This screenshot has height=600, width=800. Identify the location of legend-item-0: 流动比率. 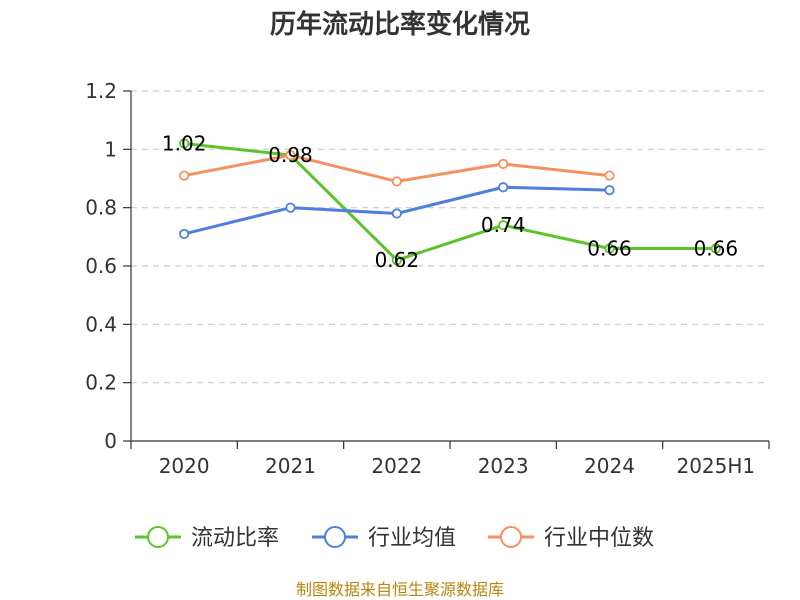
(207, 538).